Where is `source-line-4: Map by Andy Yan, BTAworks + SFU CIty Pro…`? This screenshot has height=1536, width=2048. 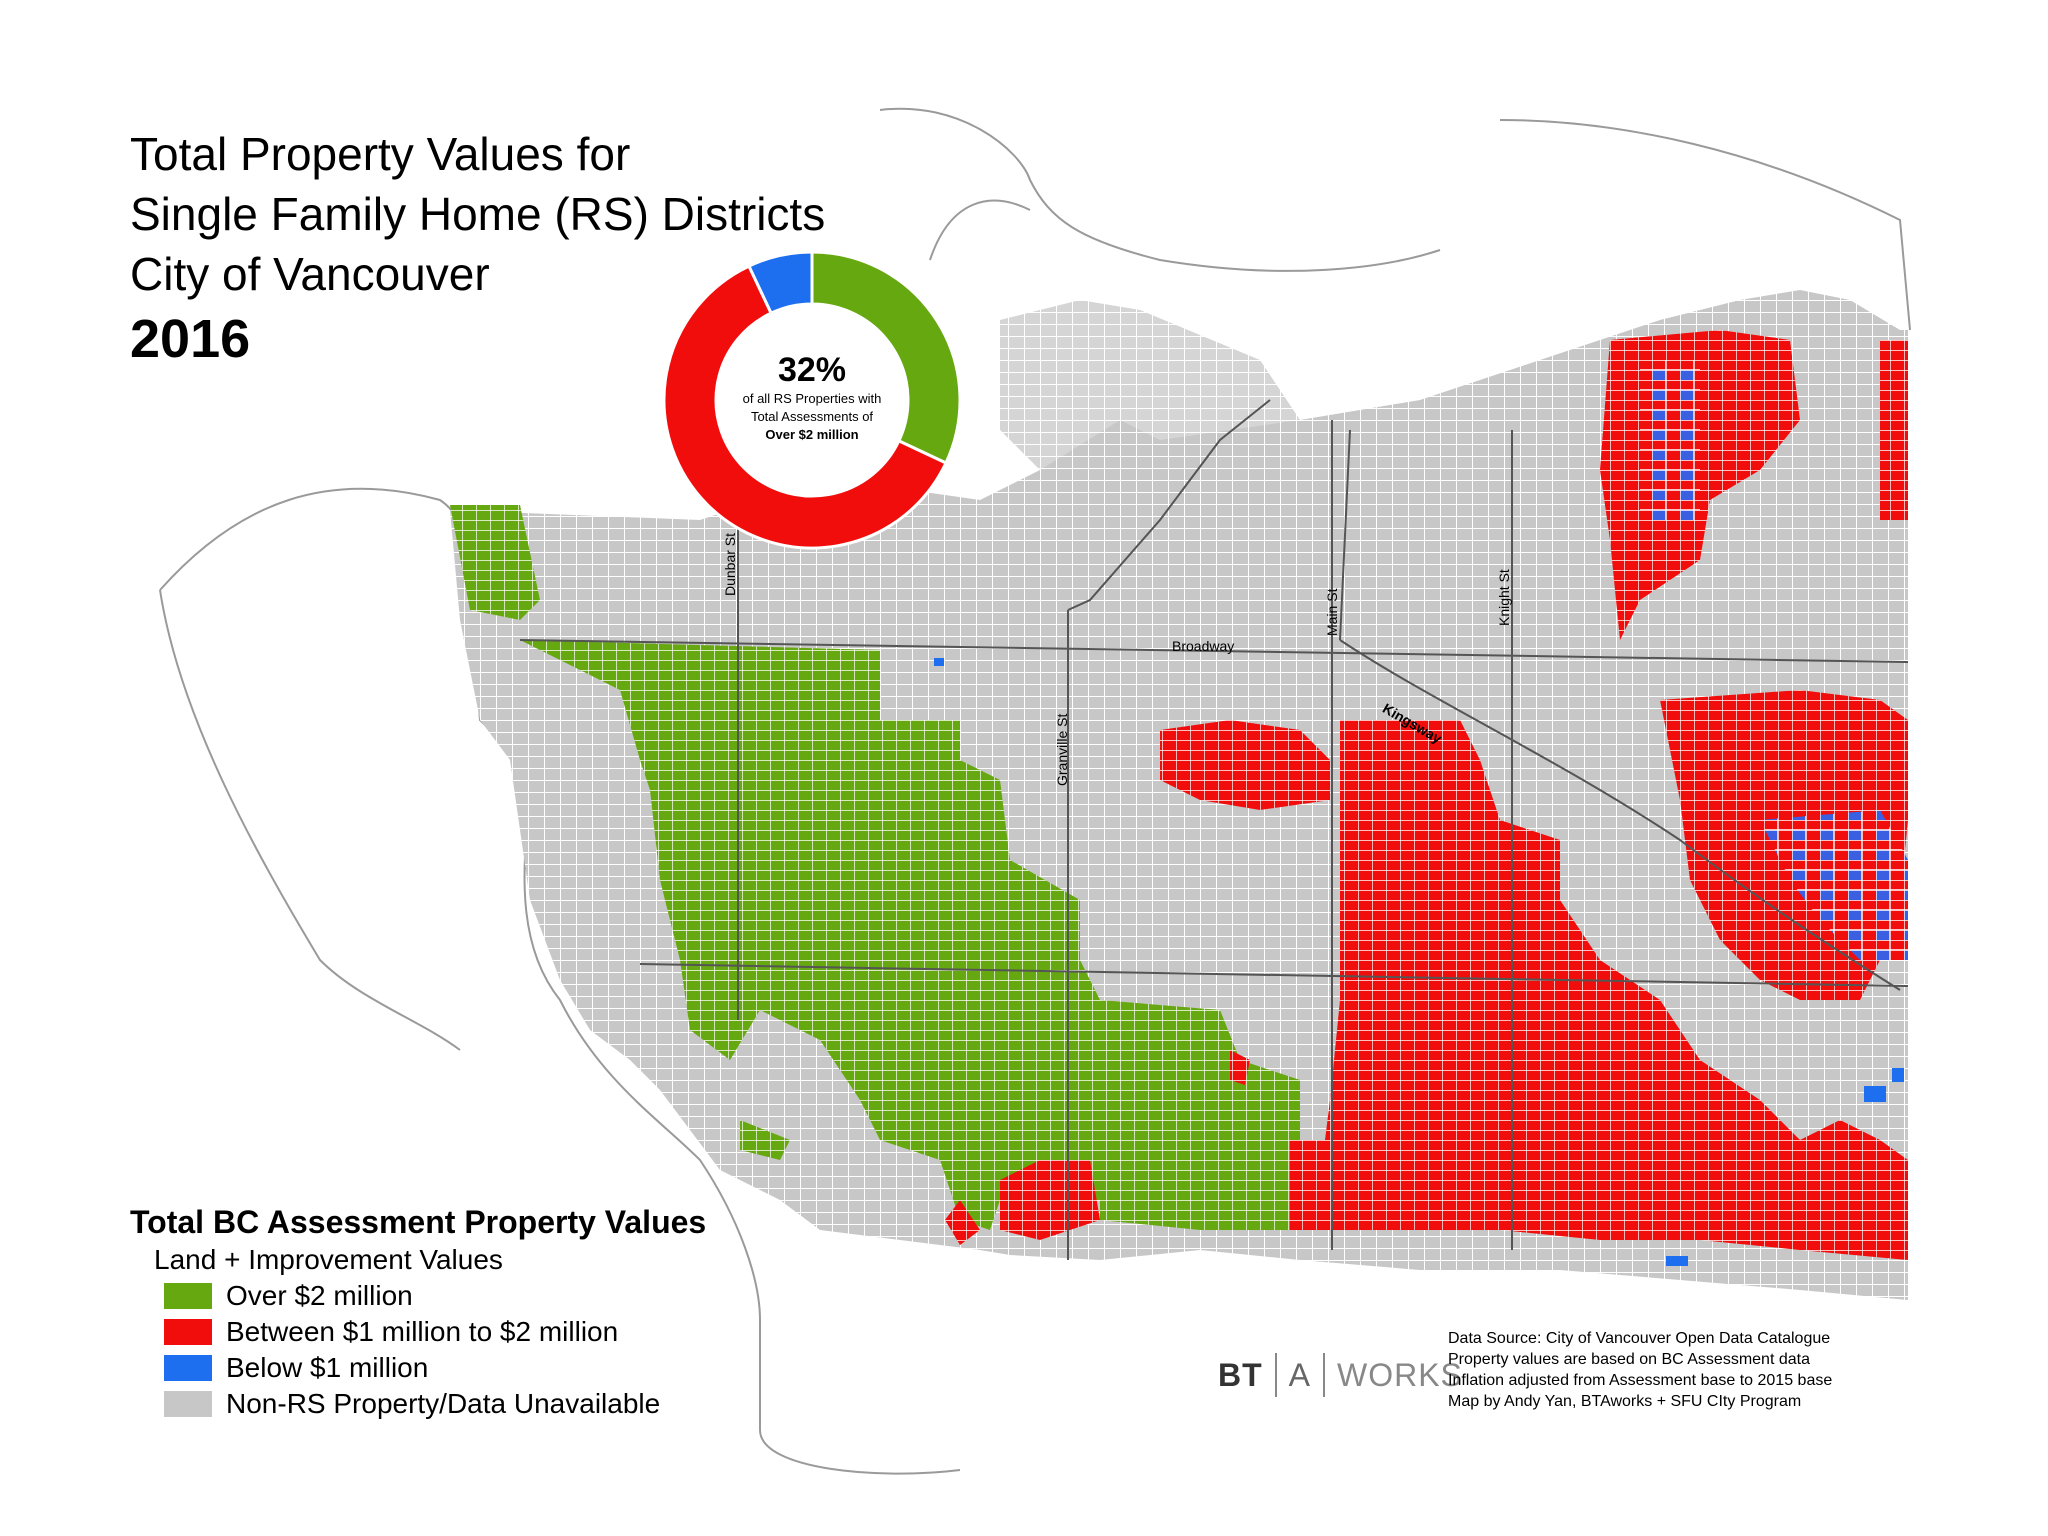 source-line-4: Map by Andy Yan, BTAworks + SFU CIty Pro… is located at coordinates (1625, 1401).